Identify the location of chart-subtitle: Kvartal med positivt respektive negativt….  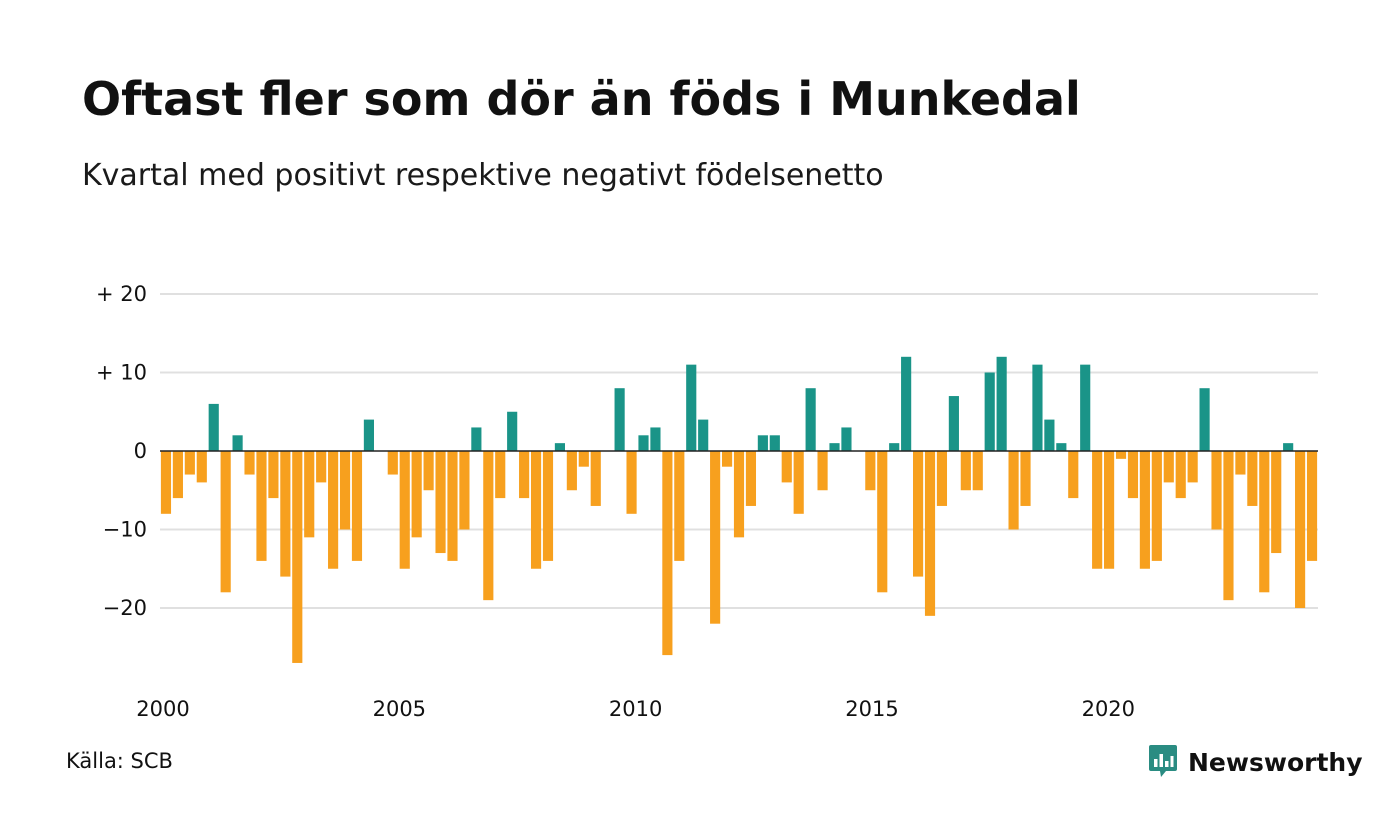
(483, 175).